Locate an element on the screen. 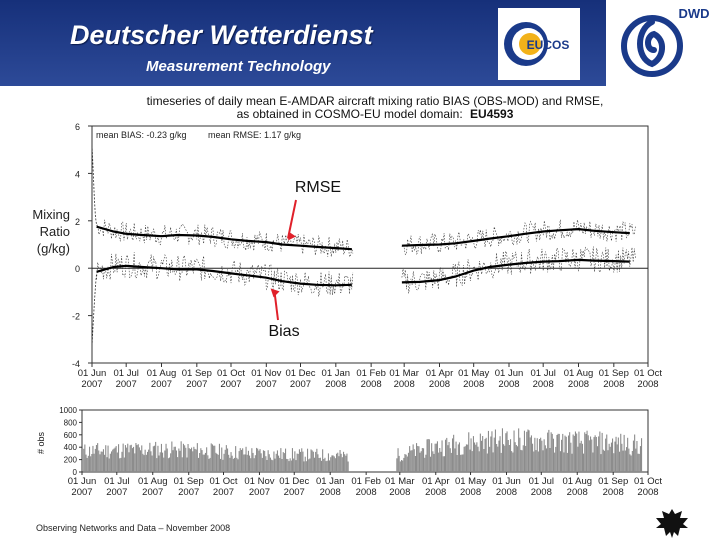  y-tick-label: 2 is located at coordinates (77, 222).